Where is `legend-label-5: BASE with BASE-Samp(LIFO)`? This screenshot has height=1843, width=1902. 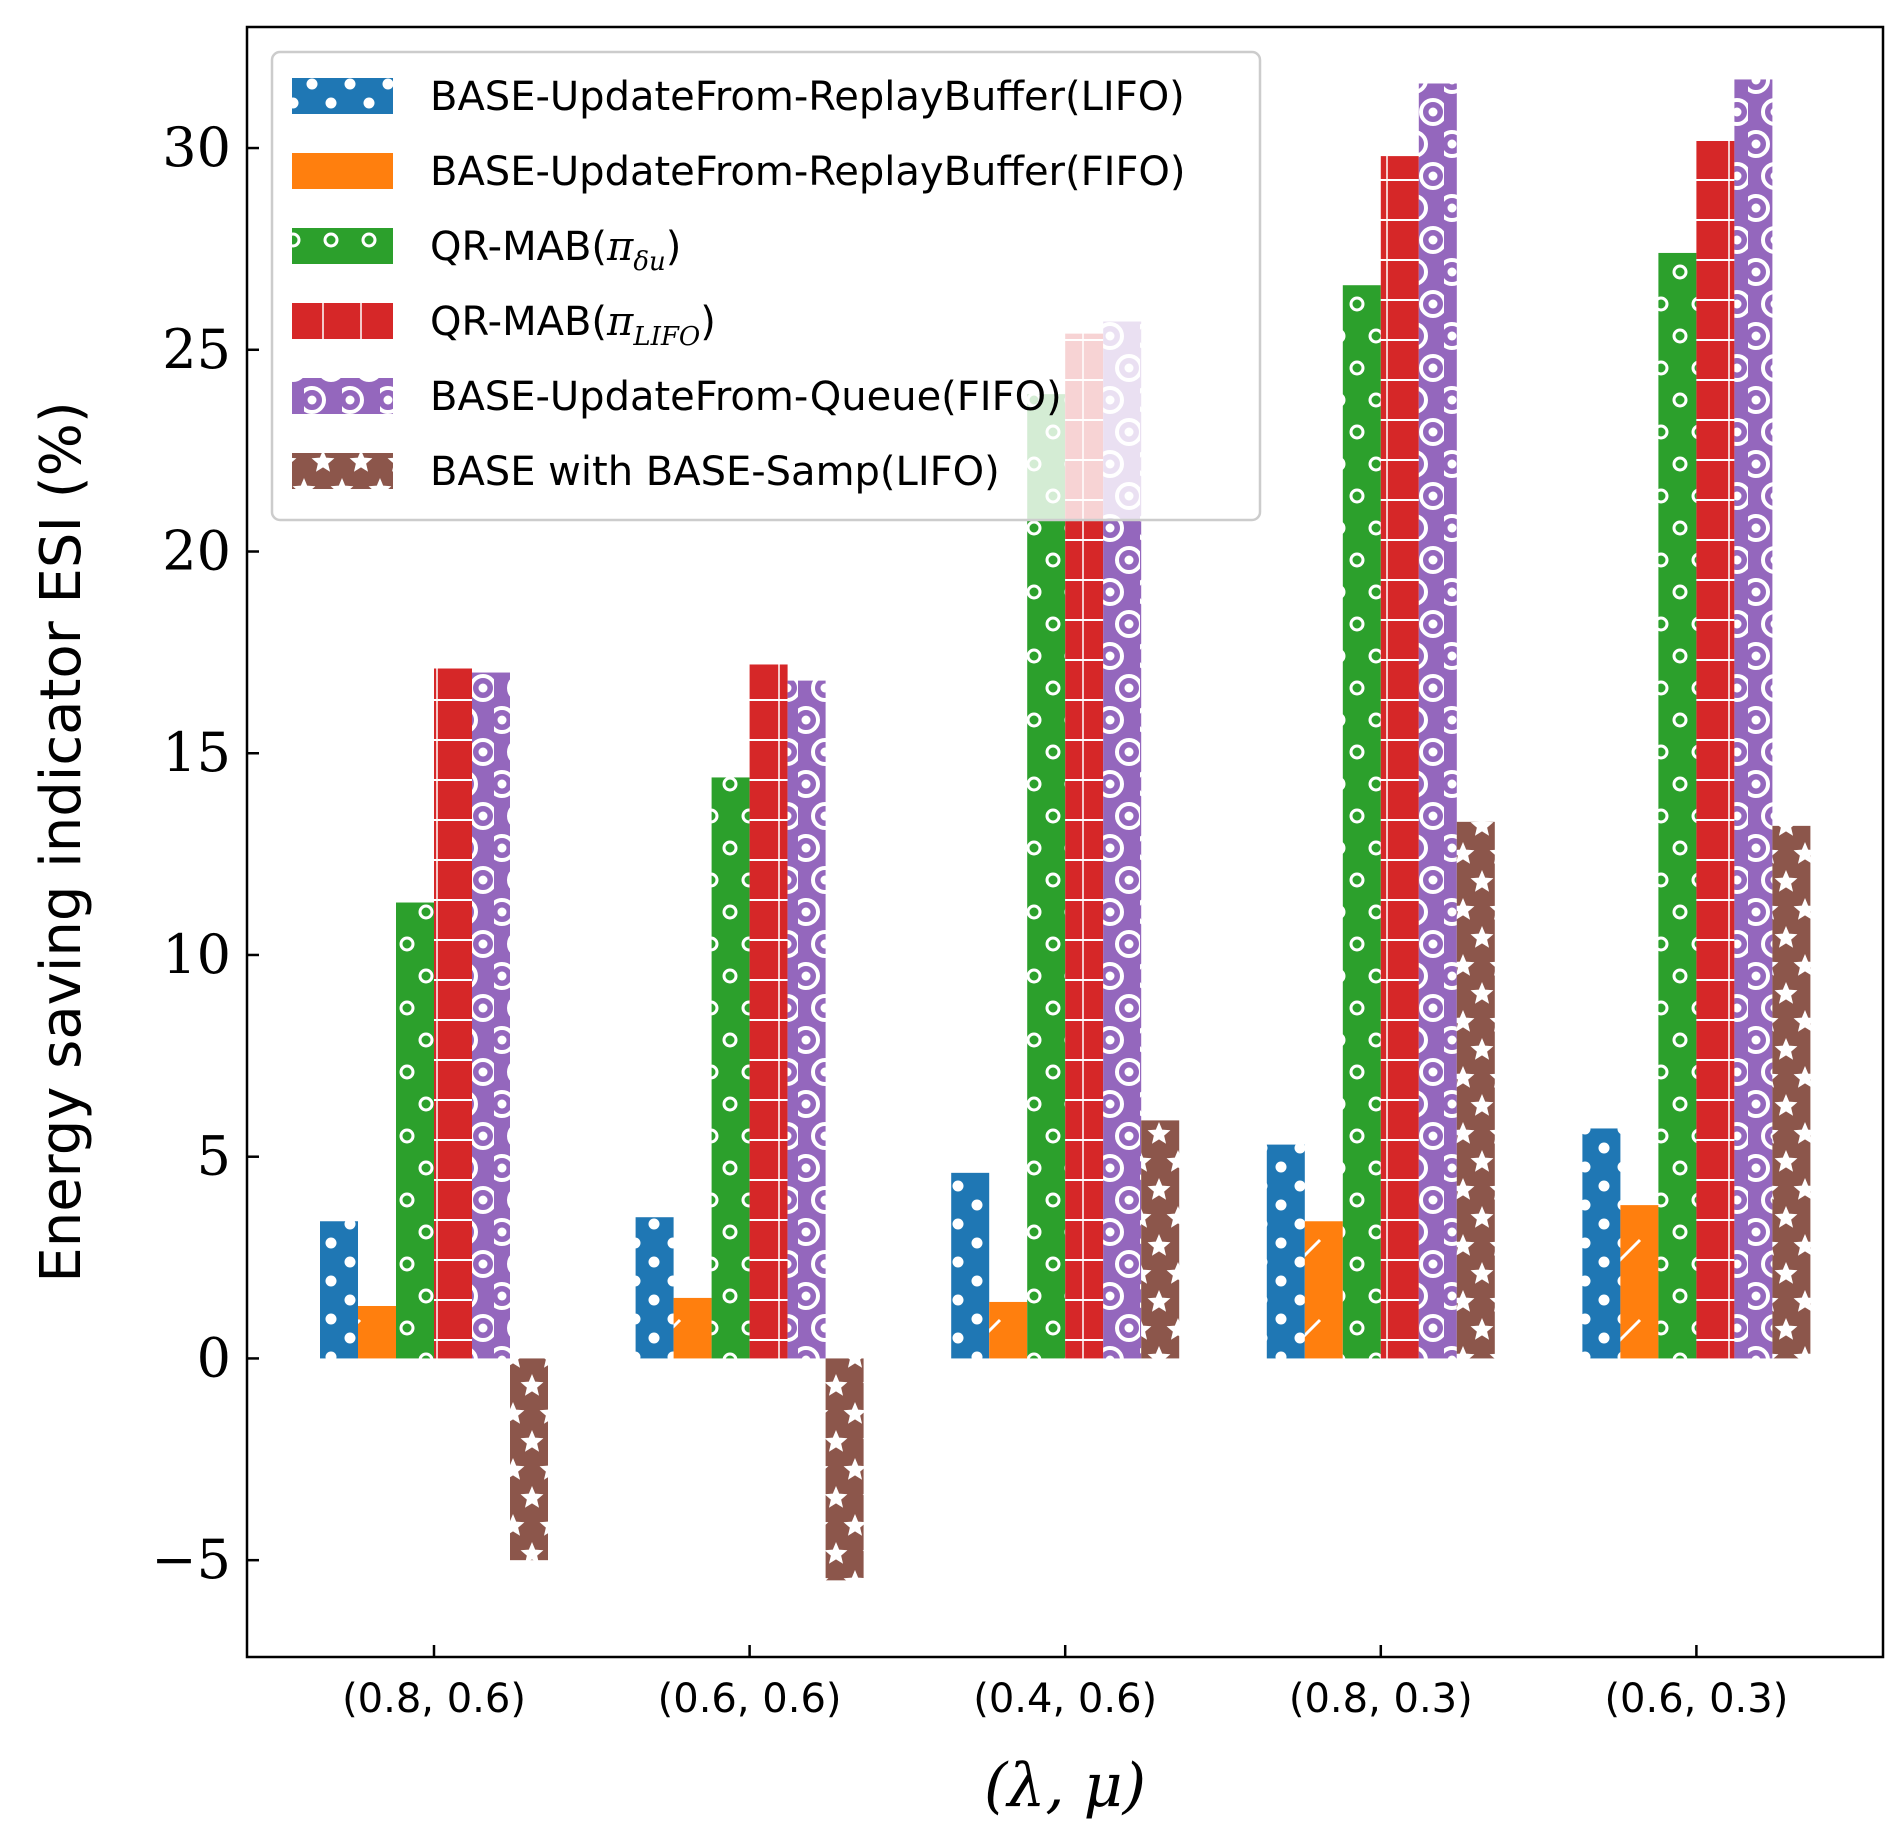 legend-label-5: BASE with BASE-Samp(LIFO) is located at coordinates (715, 472).